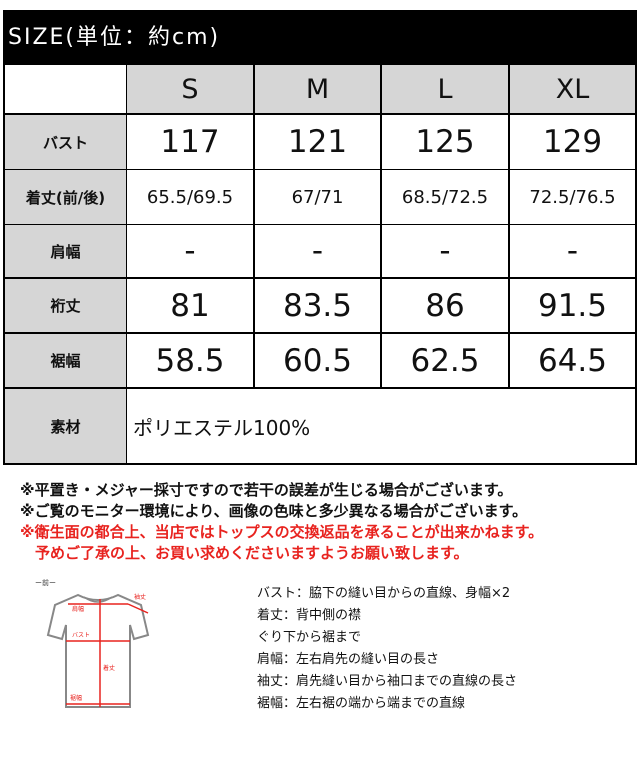 This screenshot has width=640, height=767. Describe the element at coordinates (190, 142) in the screenshot. I see `table-cell: 117` at that location.